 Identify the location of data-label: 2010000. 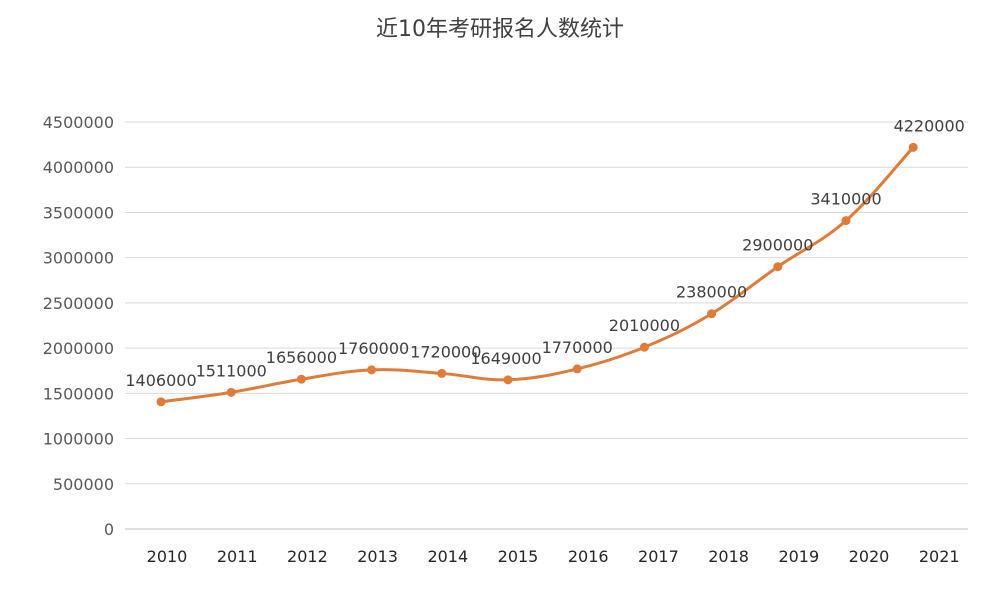
(644, 325).